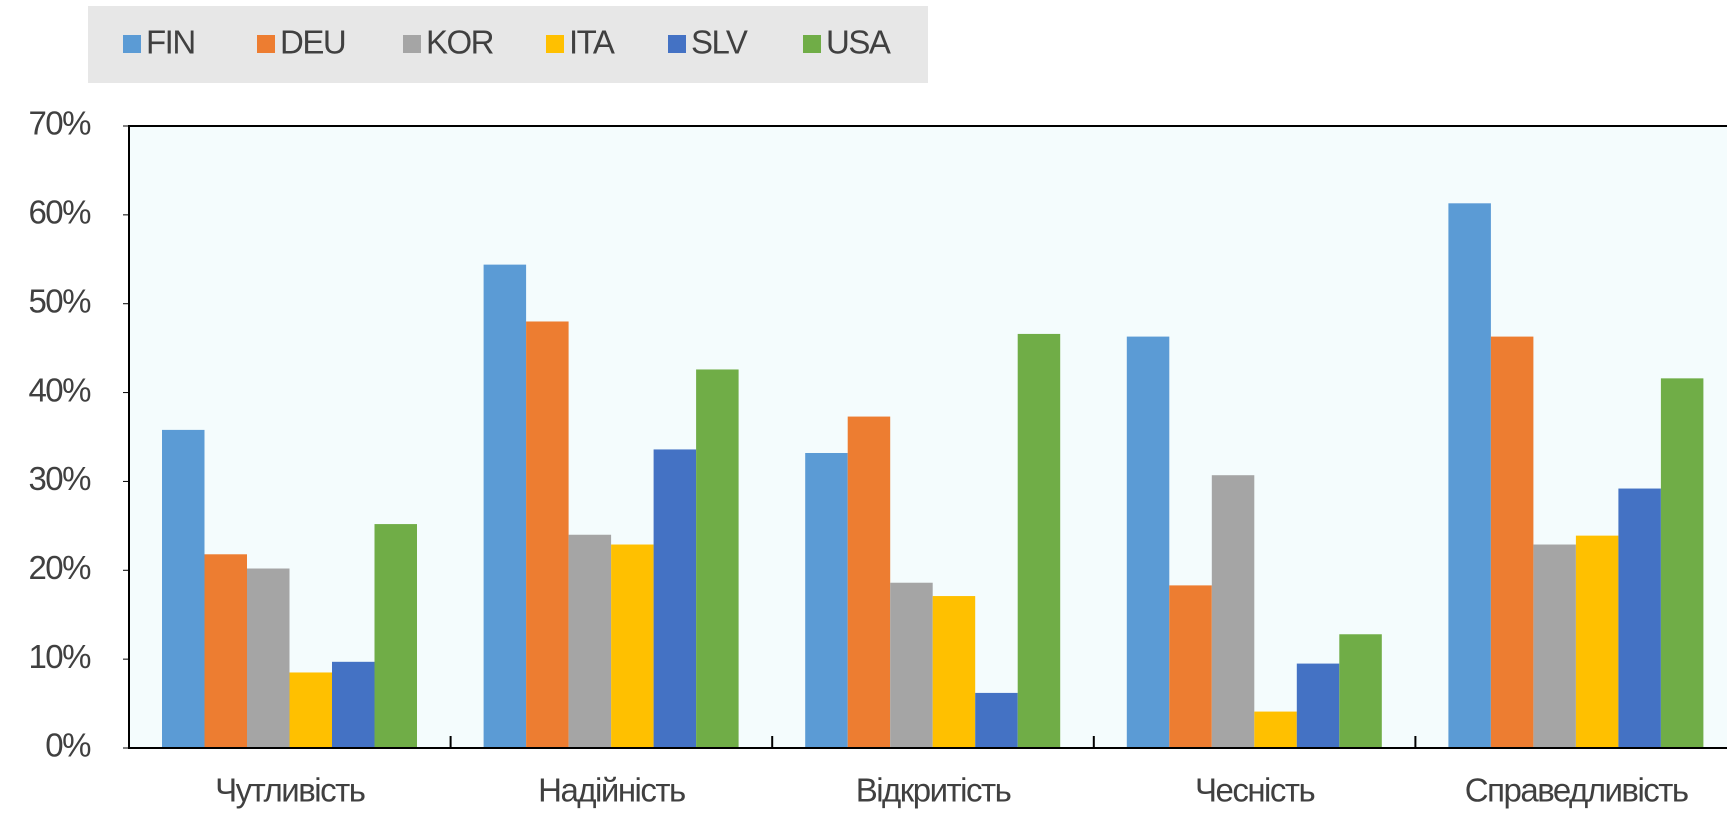  I want to click on legend-label: ITA, so click(592, 42).